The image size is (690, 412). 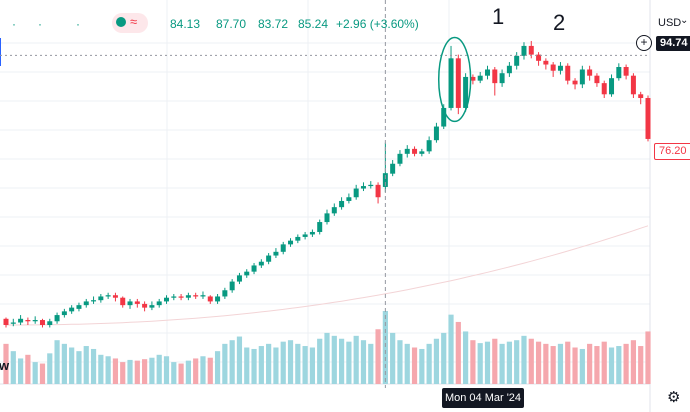 What do you see at coordinates (313, 24) in the screenshot?
I see `ohlc-close: 85.24` at bounding box center [313, 24].